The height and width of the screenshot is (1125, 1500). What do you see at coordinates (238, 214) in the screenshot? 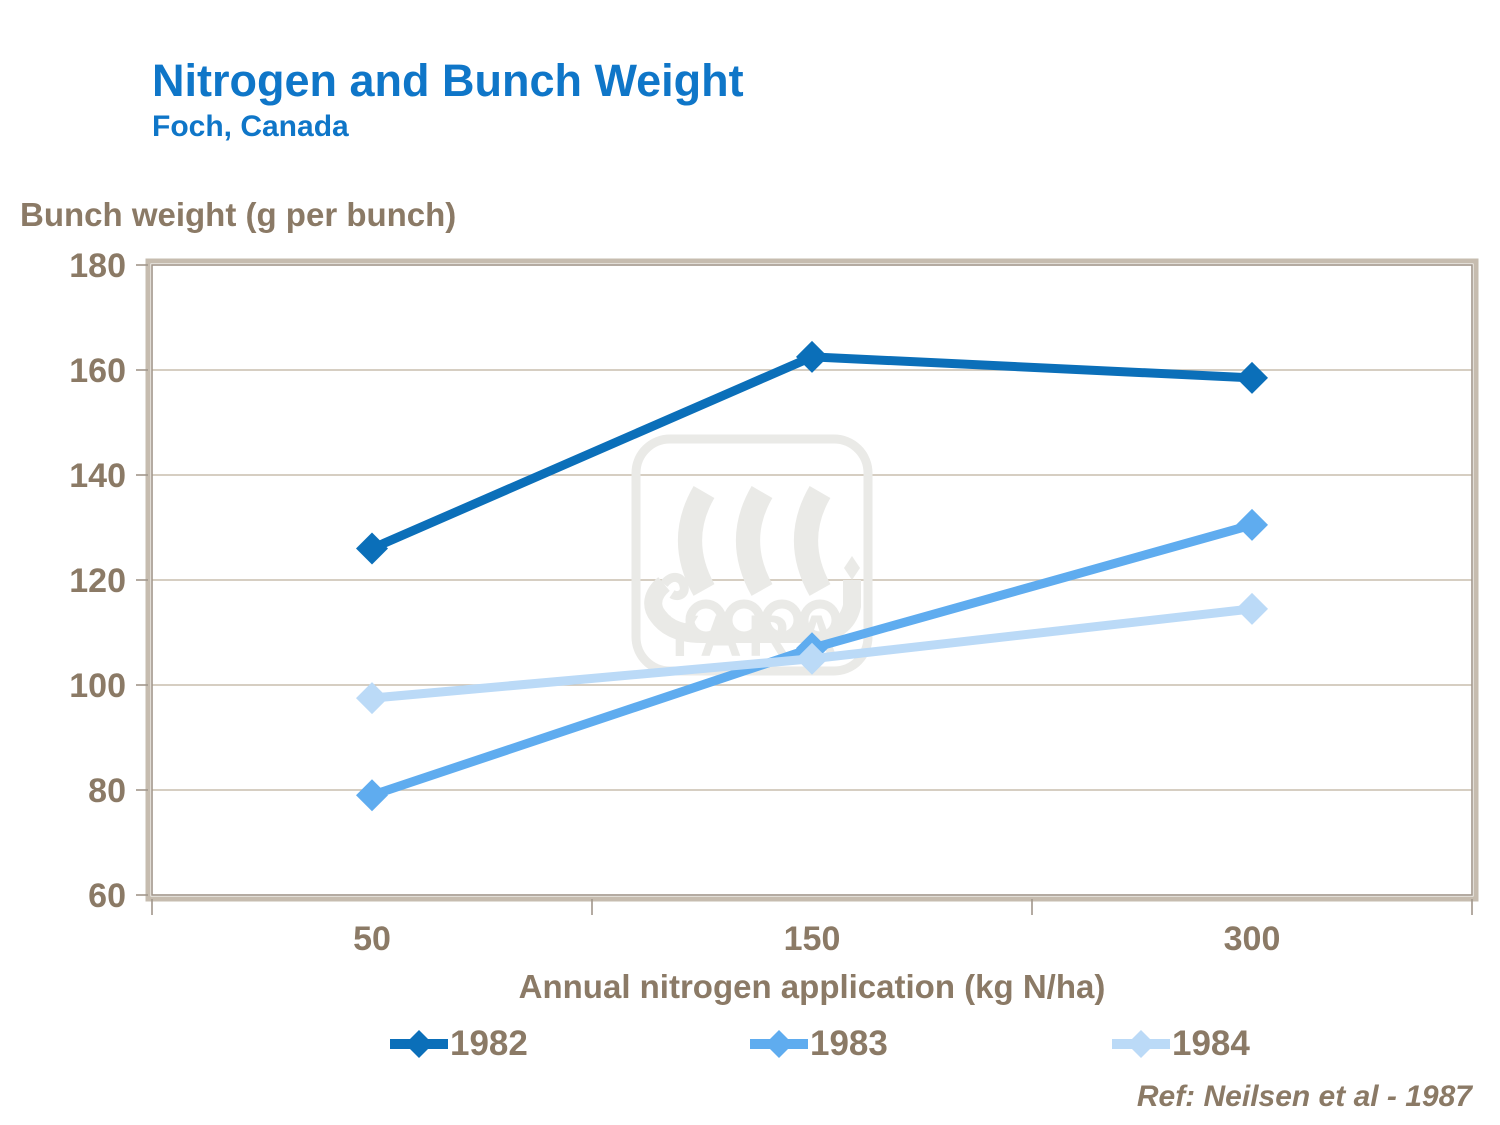
I see `y-axis-title: Bunch weight (g per bunch)` at bounding box center [238, 214].